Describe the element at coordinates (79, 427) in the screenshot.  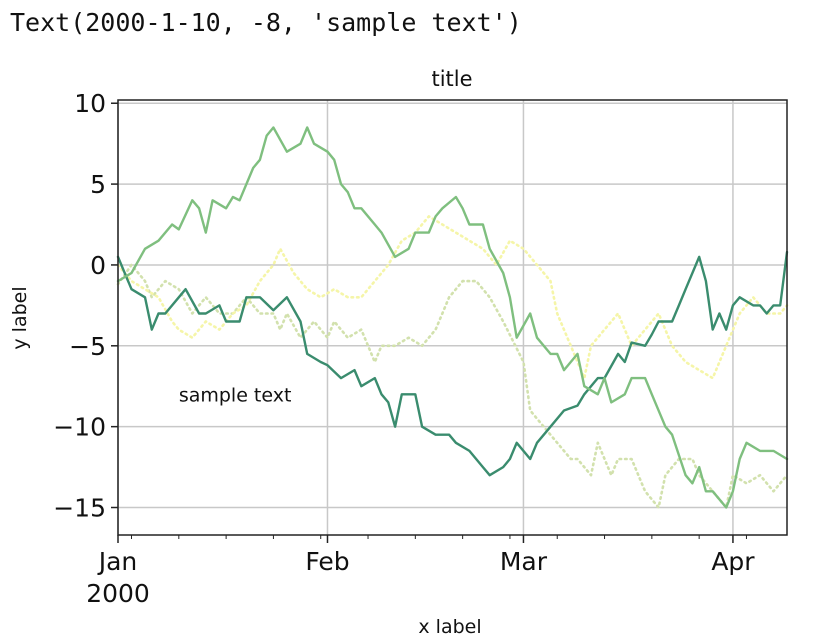
I see `y-tick-label: −10` at that location.